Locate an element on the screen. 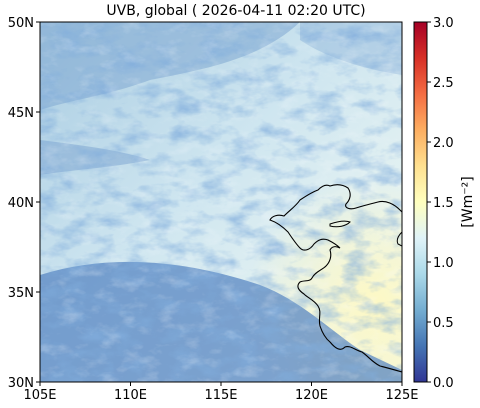 This screenshot has width=480, height=408. y-tick-label: 50N is located at coordinates (21, 23).